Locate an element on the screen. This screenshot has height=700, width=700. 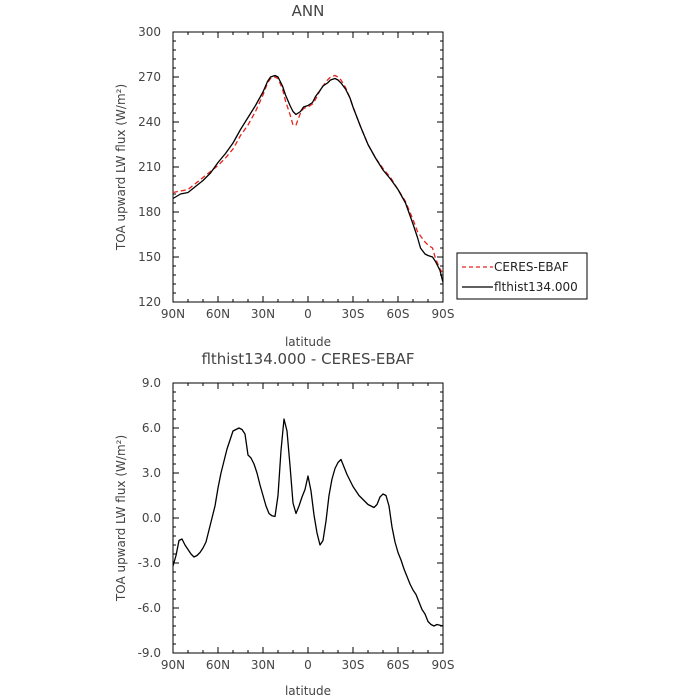
top-series-line-model is located at coordinates (308, 178).